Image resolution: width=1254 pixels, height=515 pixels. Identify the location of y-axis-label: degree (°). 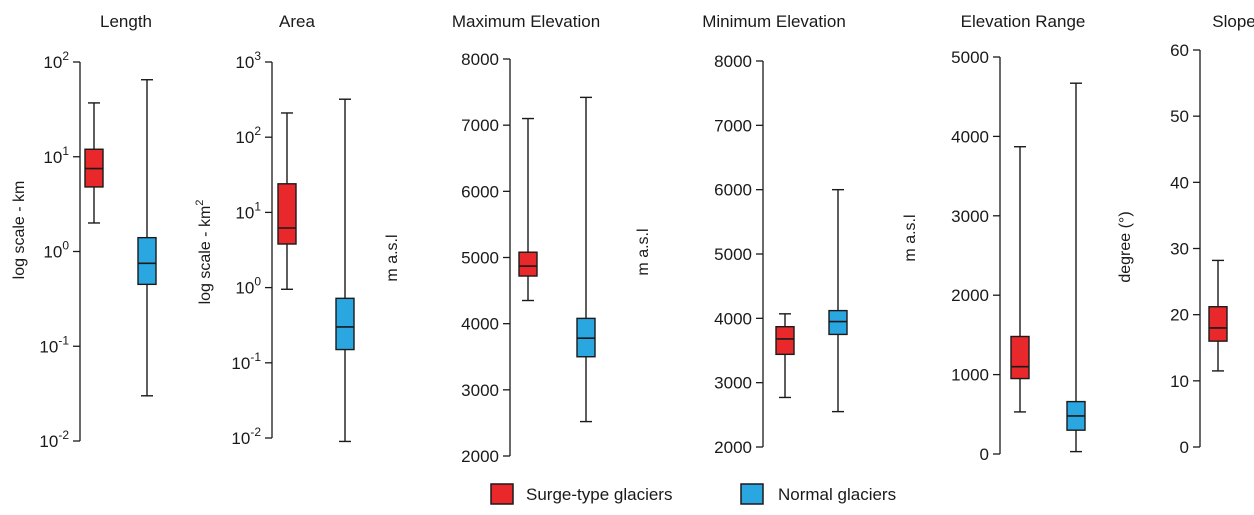
(1125, 246).